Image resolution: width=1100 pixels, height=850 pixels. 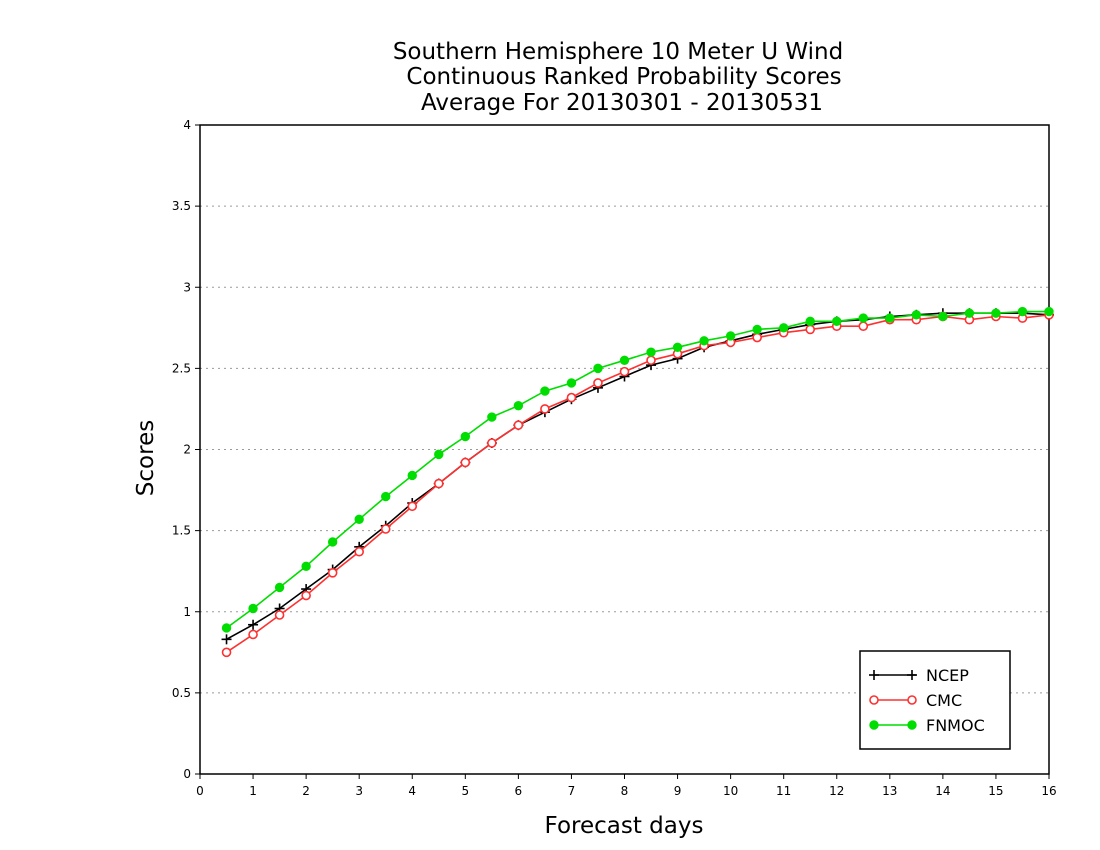 What do you see at coordinates (836, 791) in the screenshot?
I see `x-tick-label: 12` at bounding box center [836, 791].